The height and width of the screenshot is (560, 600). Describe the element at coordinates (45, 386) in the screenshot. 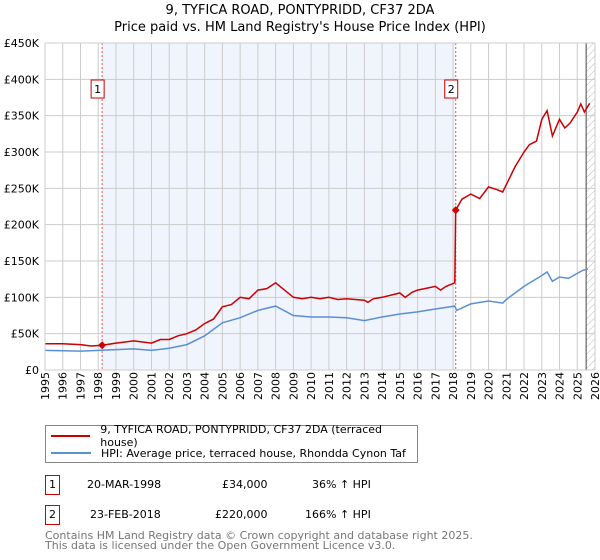

I see `x-tick-label: 1995` at that location.